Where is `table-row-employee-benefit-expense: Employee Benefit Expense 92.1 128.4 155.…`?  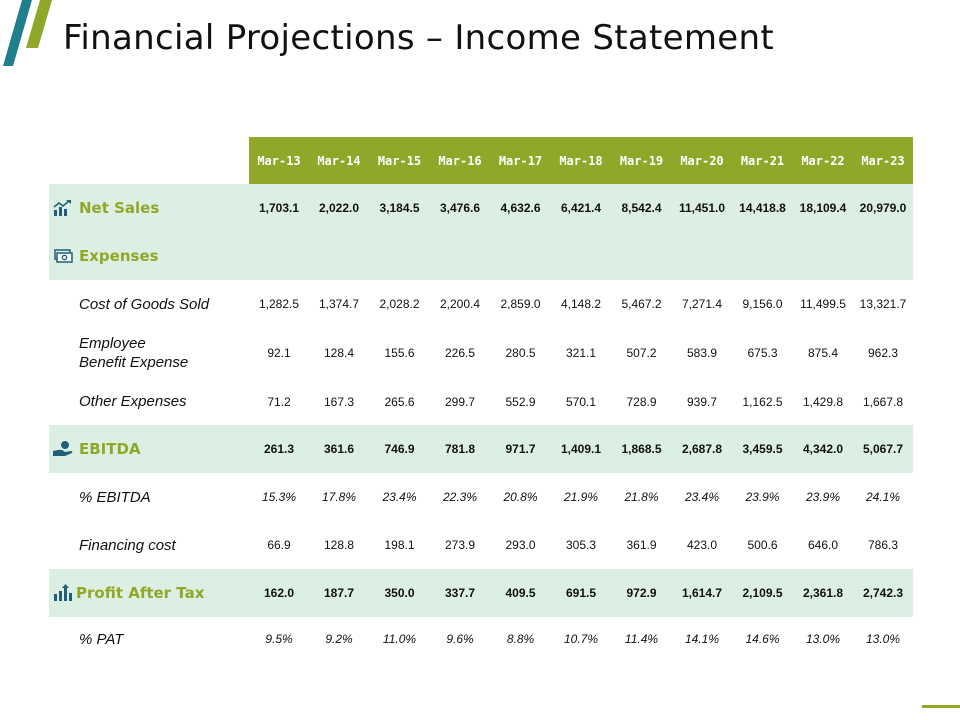 table-row-employee-benefit-expense: Employee Benefit Expense 92.1 128.4 155.… is located at coordinates (481, 353).